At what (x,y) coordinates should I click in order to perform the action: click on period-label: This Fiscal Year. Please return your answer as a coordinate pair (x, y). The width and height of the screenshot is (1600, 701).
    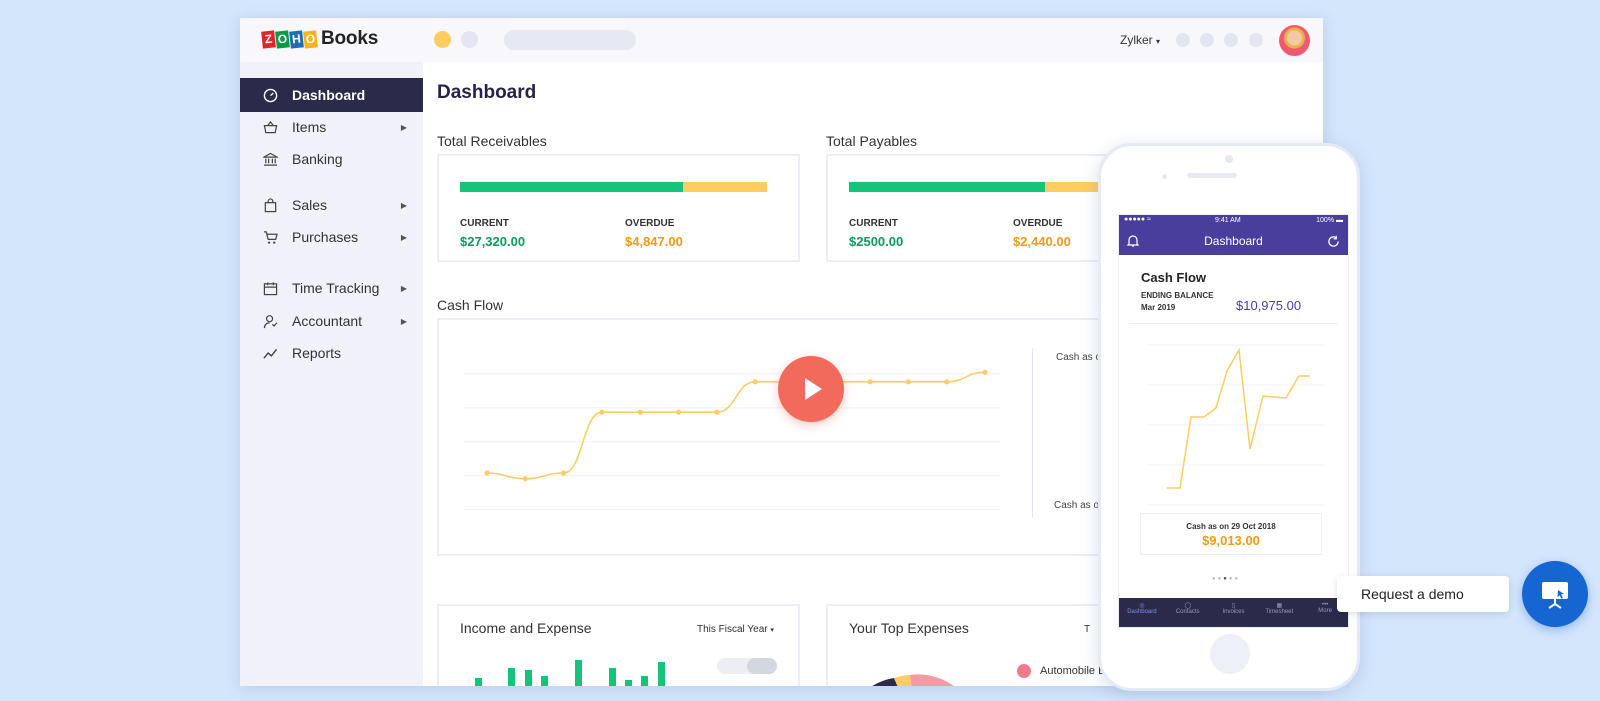
    Looking at the image, I should click on (732, 629).